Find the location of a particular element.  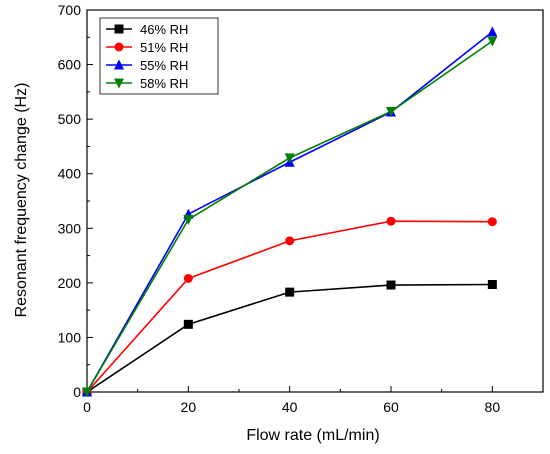

y-tick-label: 200 is located at coordinates (70, 283).